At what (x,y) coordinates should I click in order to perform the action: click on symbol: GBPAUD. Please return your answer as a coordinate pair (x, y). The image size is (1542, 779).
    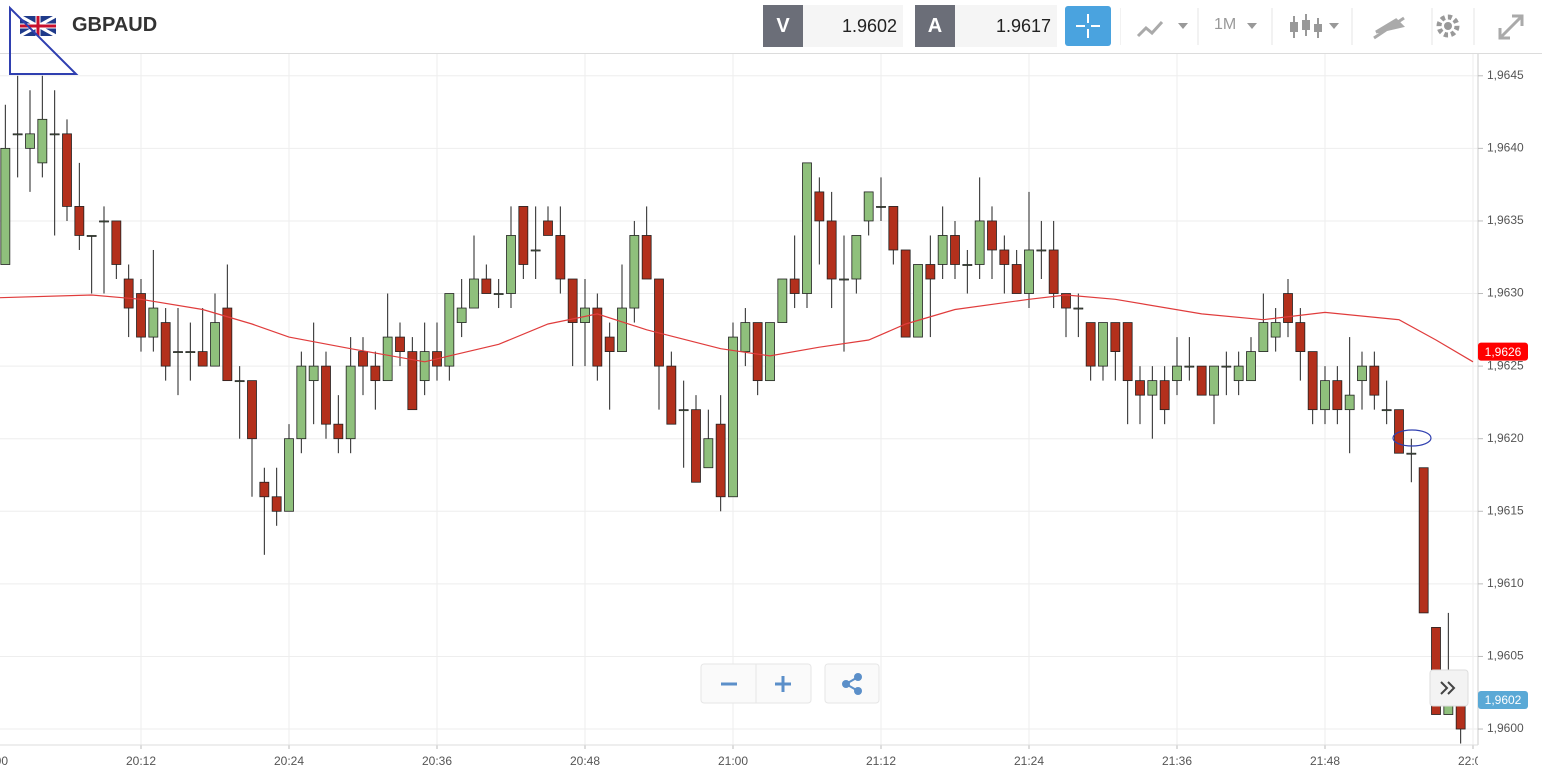
    Looking at the image, I should click on (115, 25).